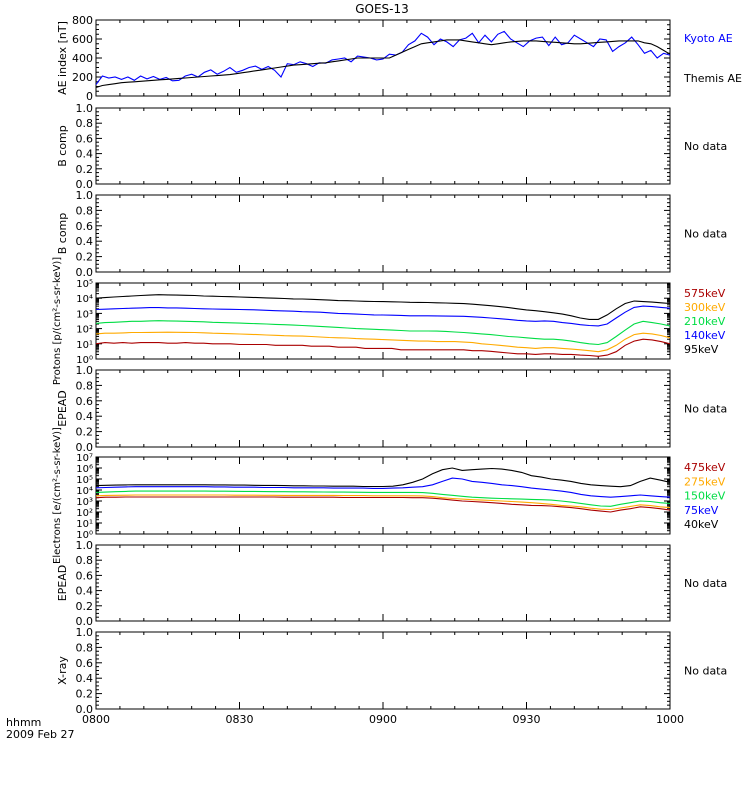  I want to click on y-axis-label: Electrons [e/(cm²-s-sr-keV)], so click(57, 495).